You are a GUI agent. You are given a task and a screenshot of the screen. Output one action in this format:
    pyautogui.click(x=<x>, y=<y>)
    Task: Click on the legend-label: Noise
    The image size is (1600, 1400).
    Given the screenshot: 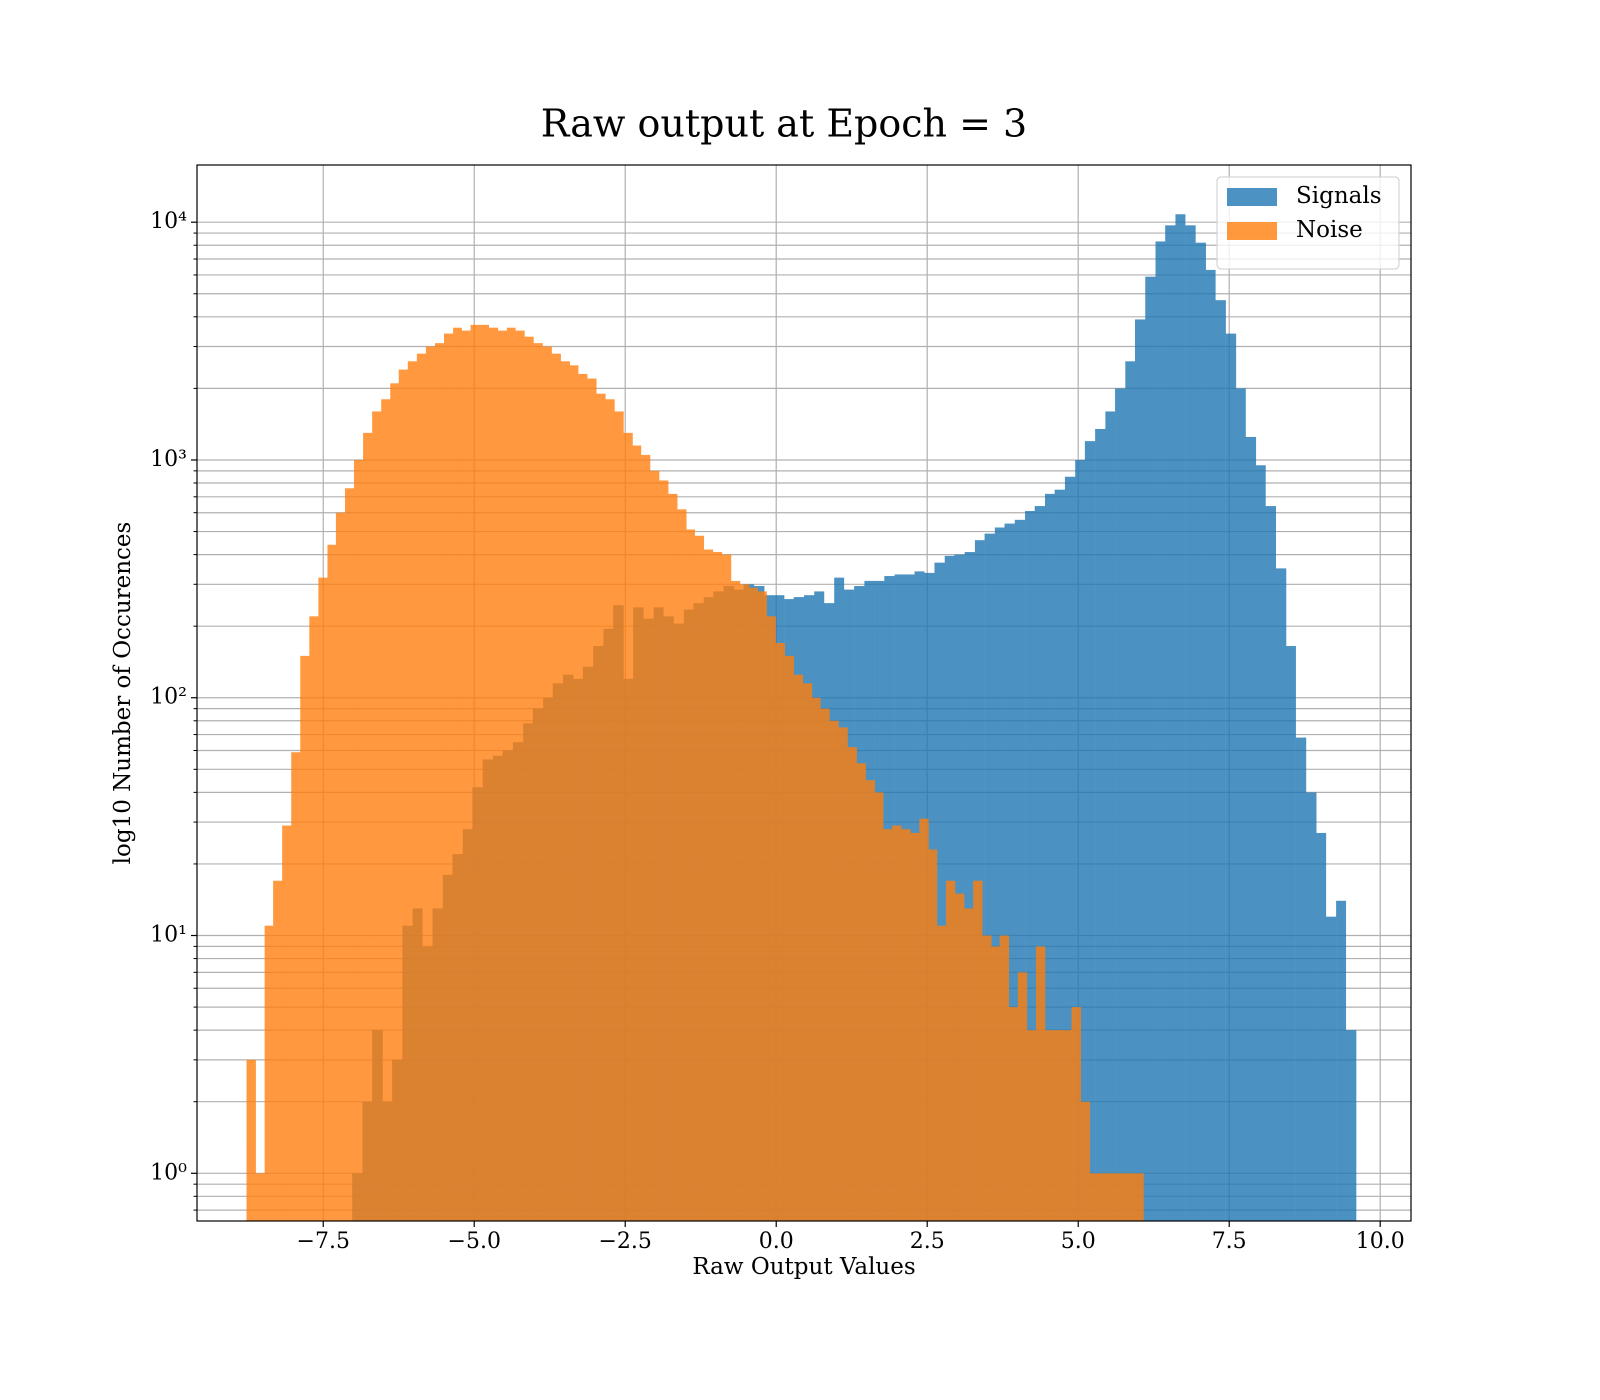 What is the action you would take?
    pyautogui.click(x=1329, y=230)
    